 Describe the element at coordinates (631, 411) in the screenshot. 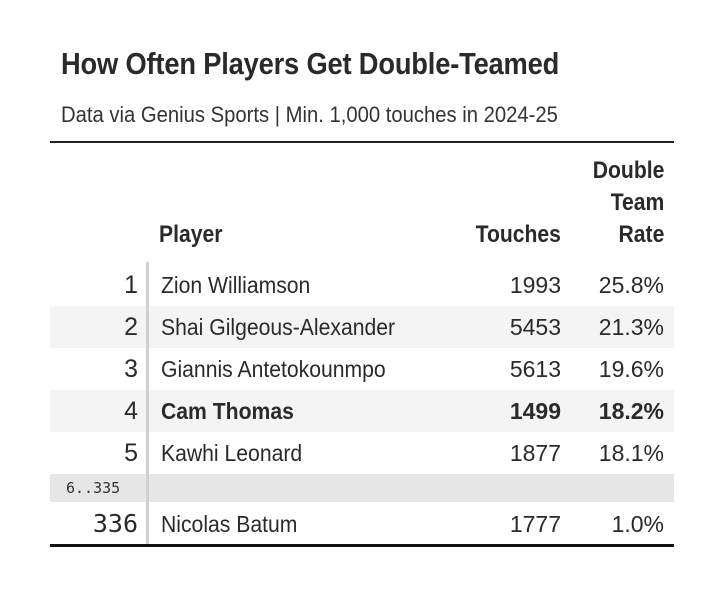

I see `rate-cell: 18.2%` at that location.